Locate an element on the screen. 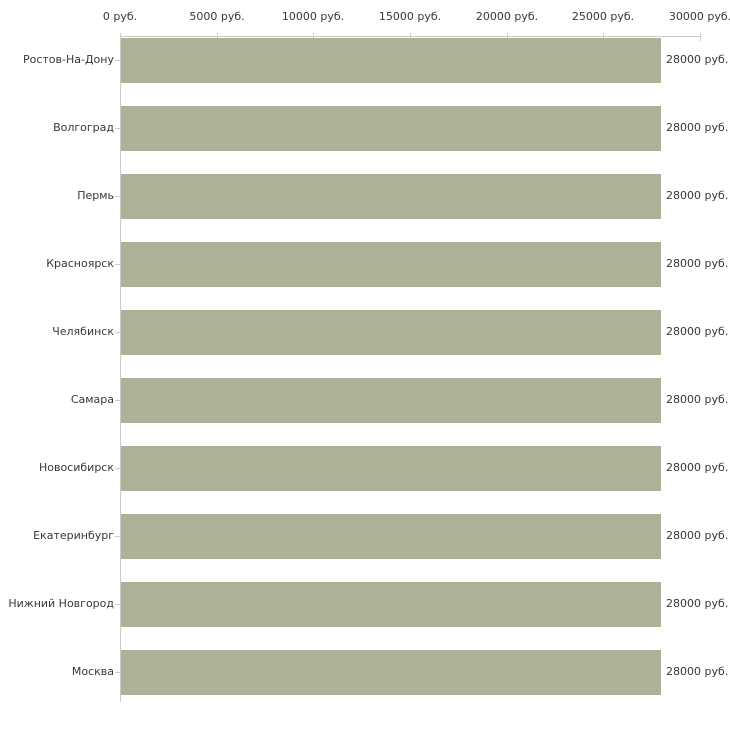  category-label: Самара is located at coordinates (92, 399).